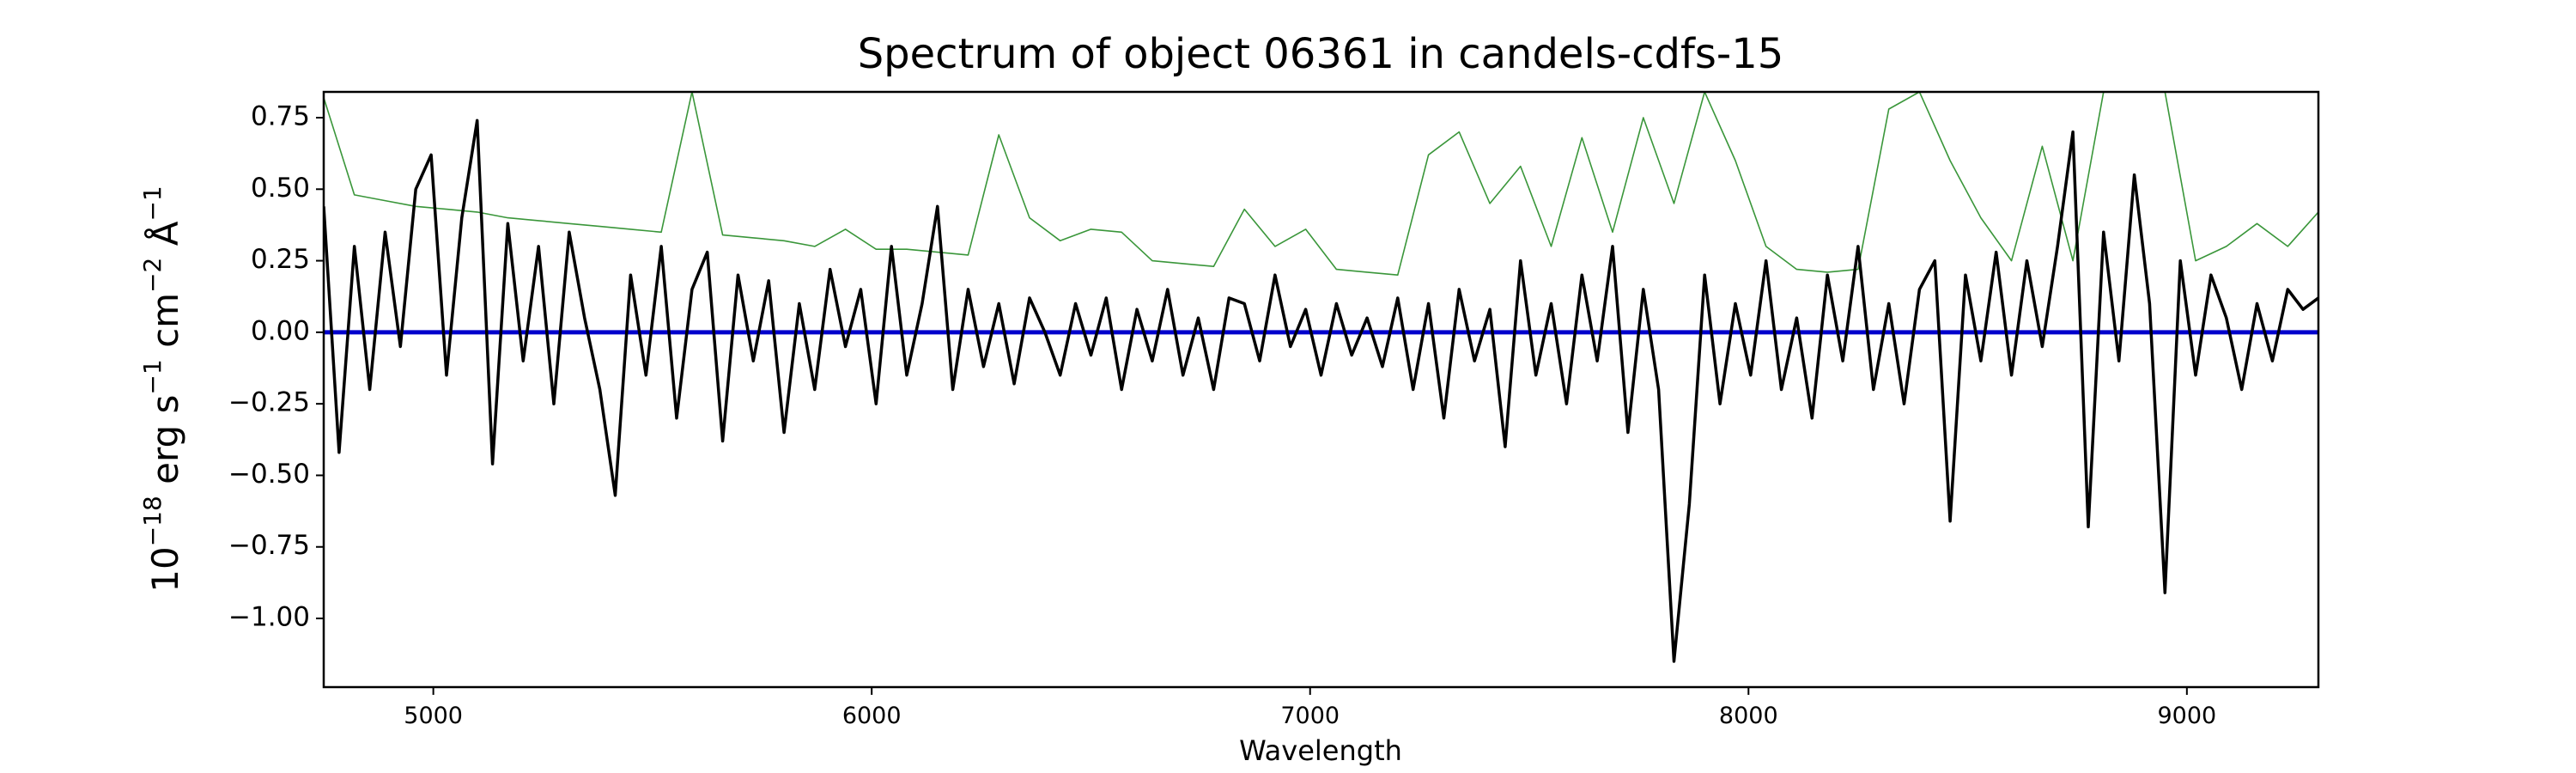 Image resolution: width=2576 pixels, height=773 pixels. I want to click on x-tick-label: 7000, so click(1310, 716).